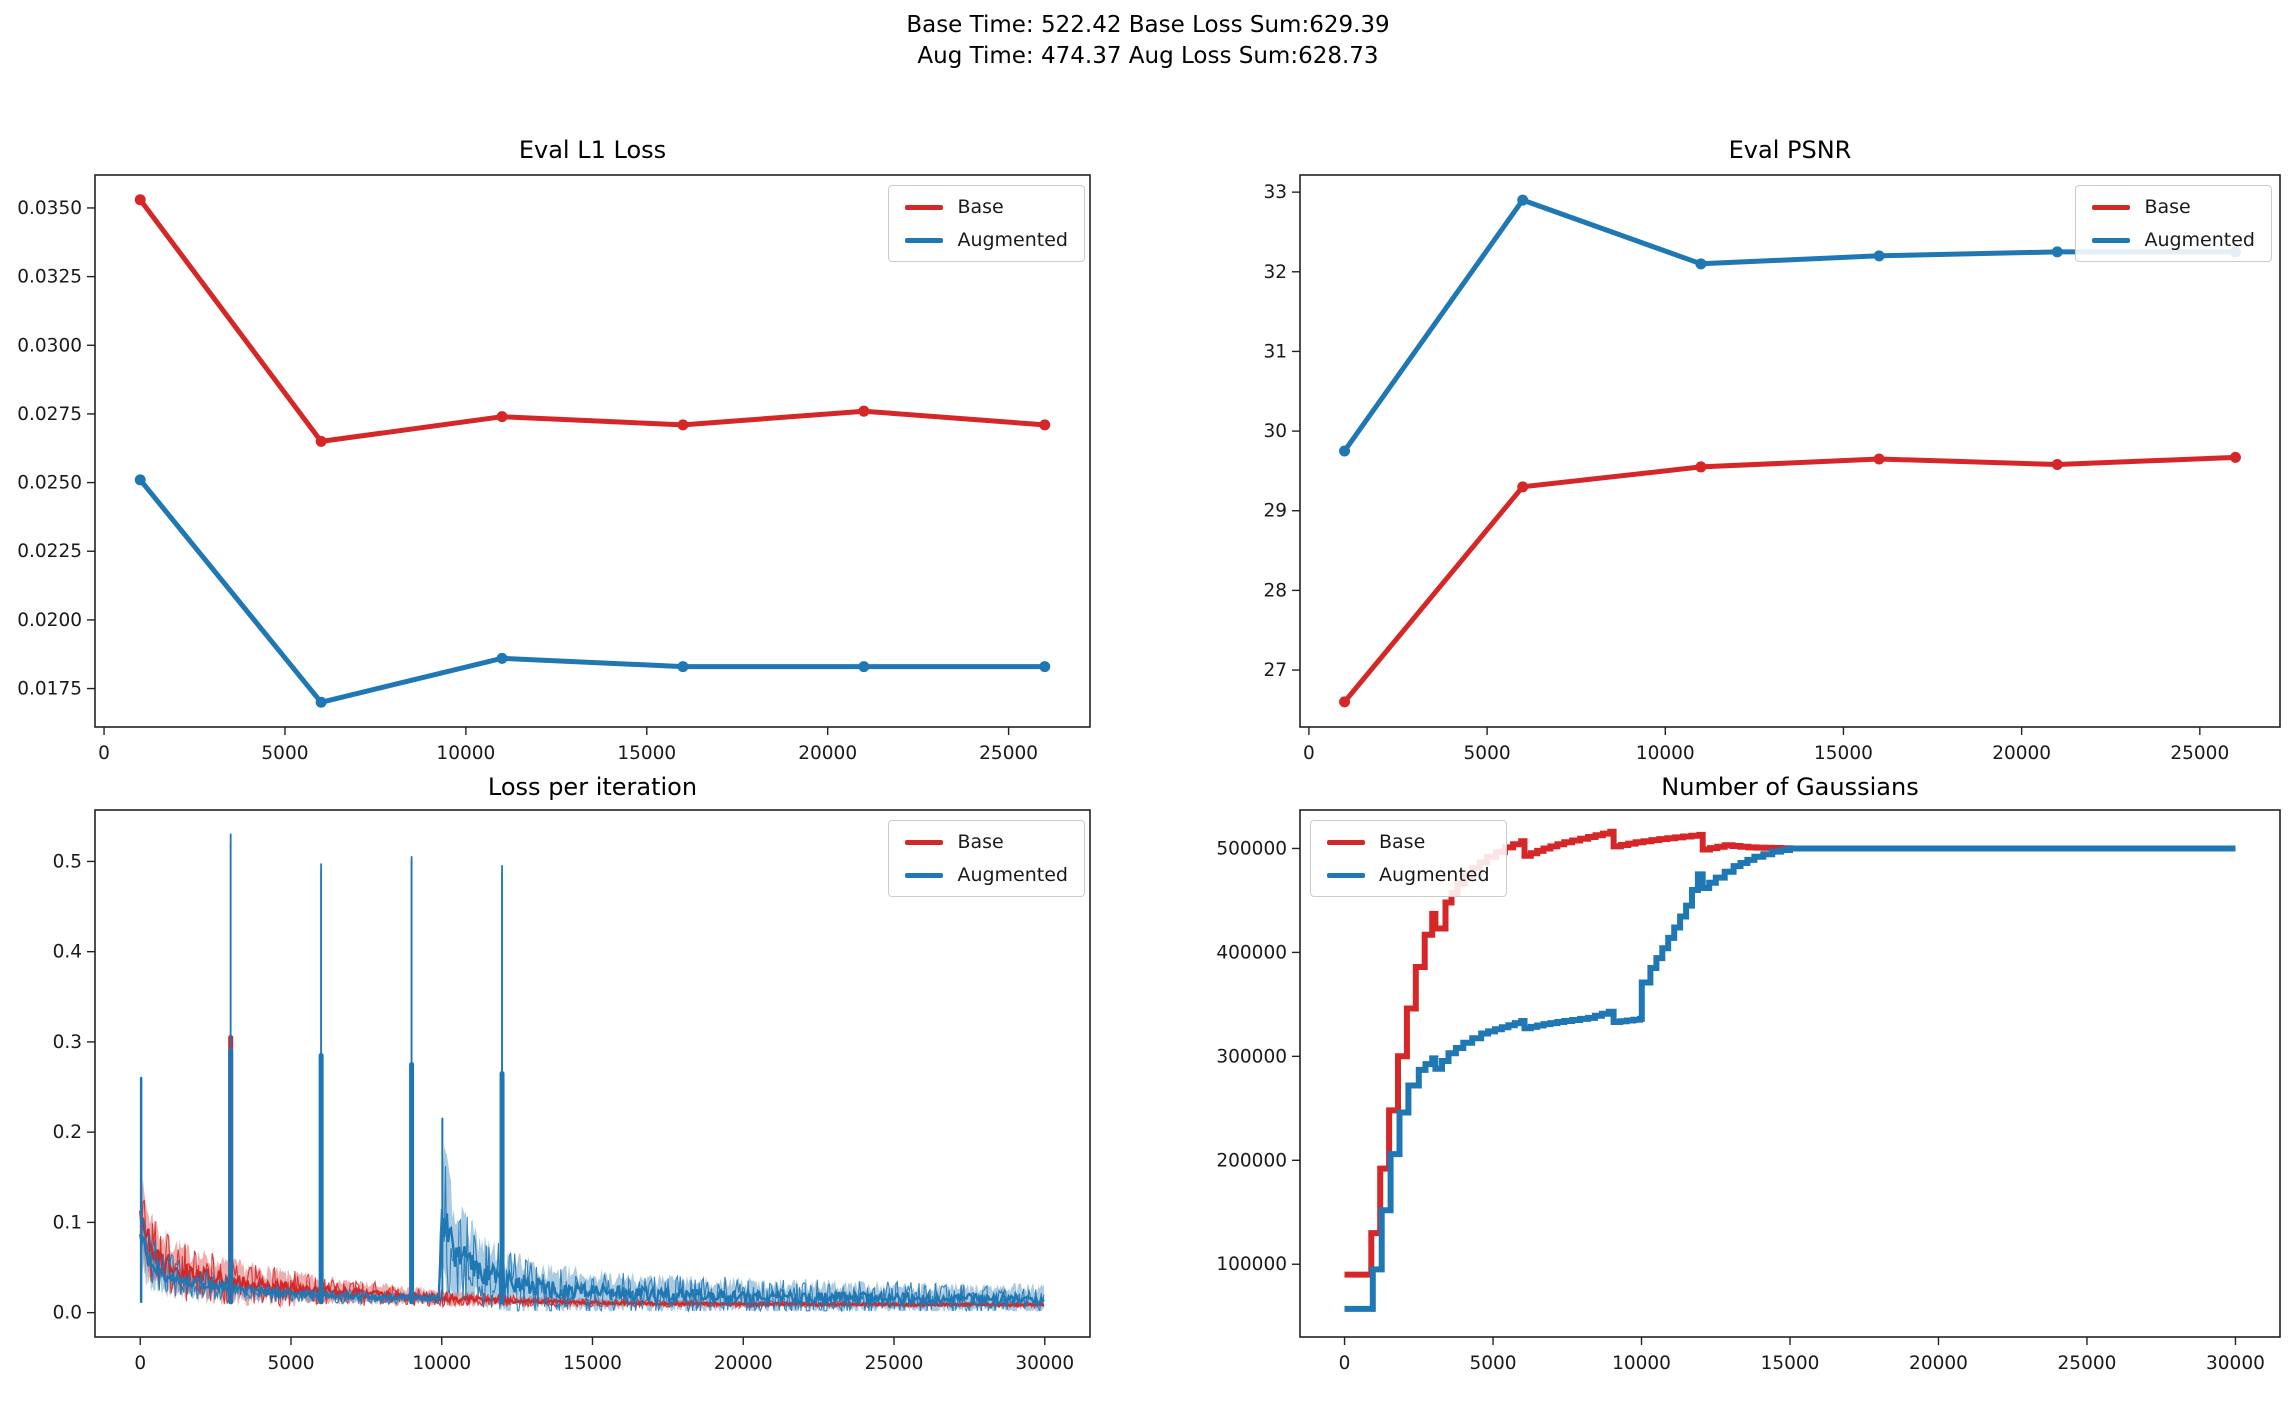 This screenshot has height=1416, width=2296. I want to click on legend-loss-per-iteration: Base Augmented, so click(986, 858).